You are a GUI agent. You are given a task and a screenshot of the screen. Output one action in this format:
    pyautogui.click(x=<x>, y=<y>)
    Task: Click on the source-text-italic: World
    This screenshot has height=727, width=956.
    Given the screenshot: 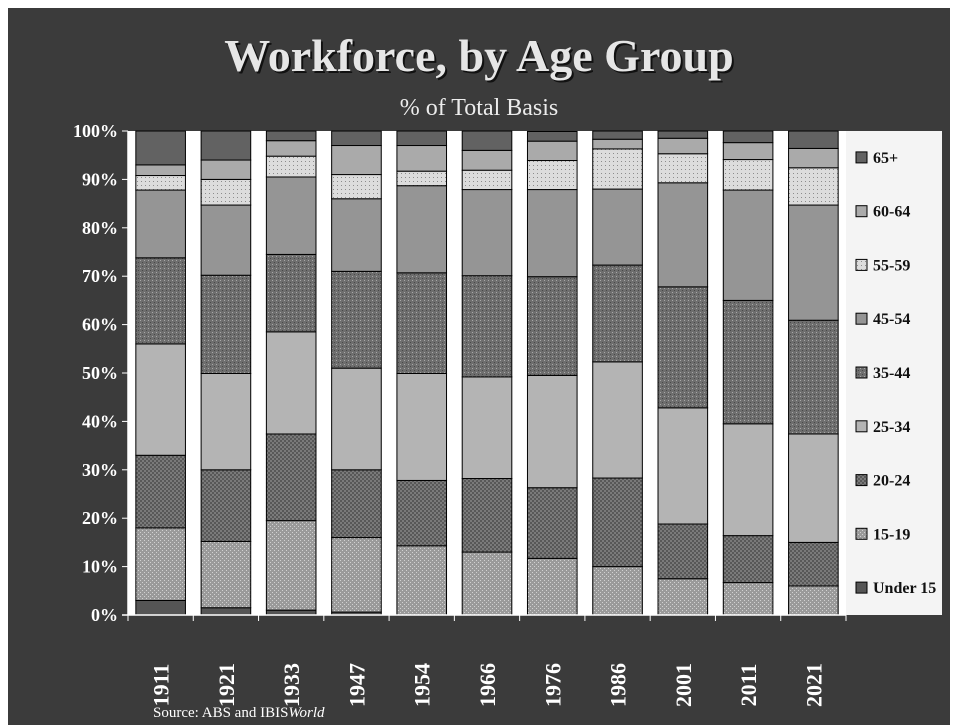 What is the action you would take?
    pyautogui.click(x=306, y=713)
    